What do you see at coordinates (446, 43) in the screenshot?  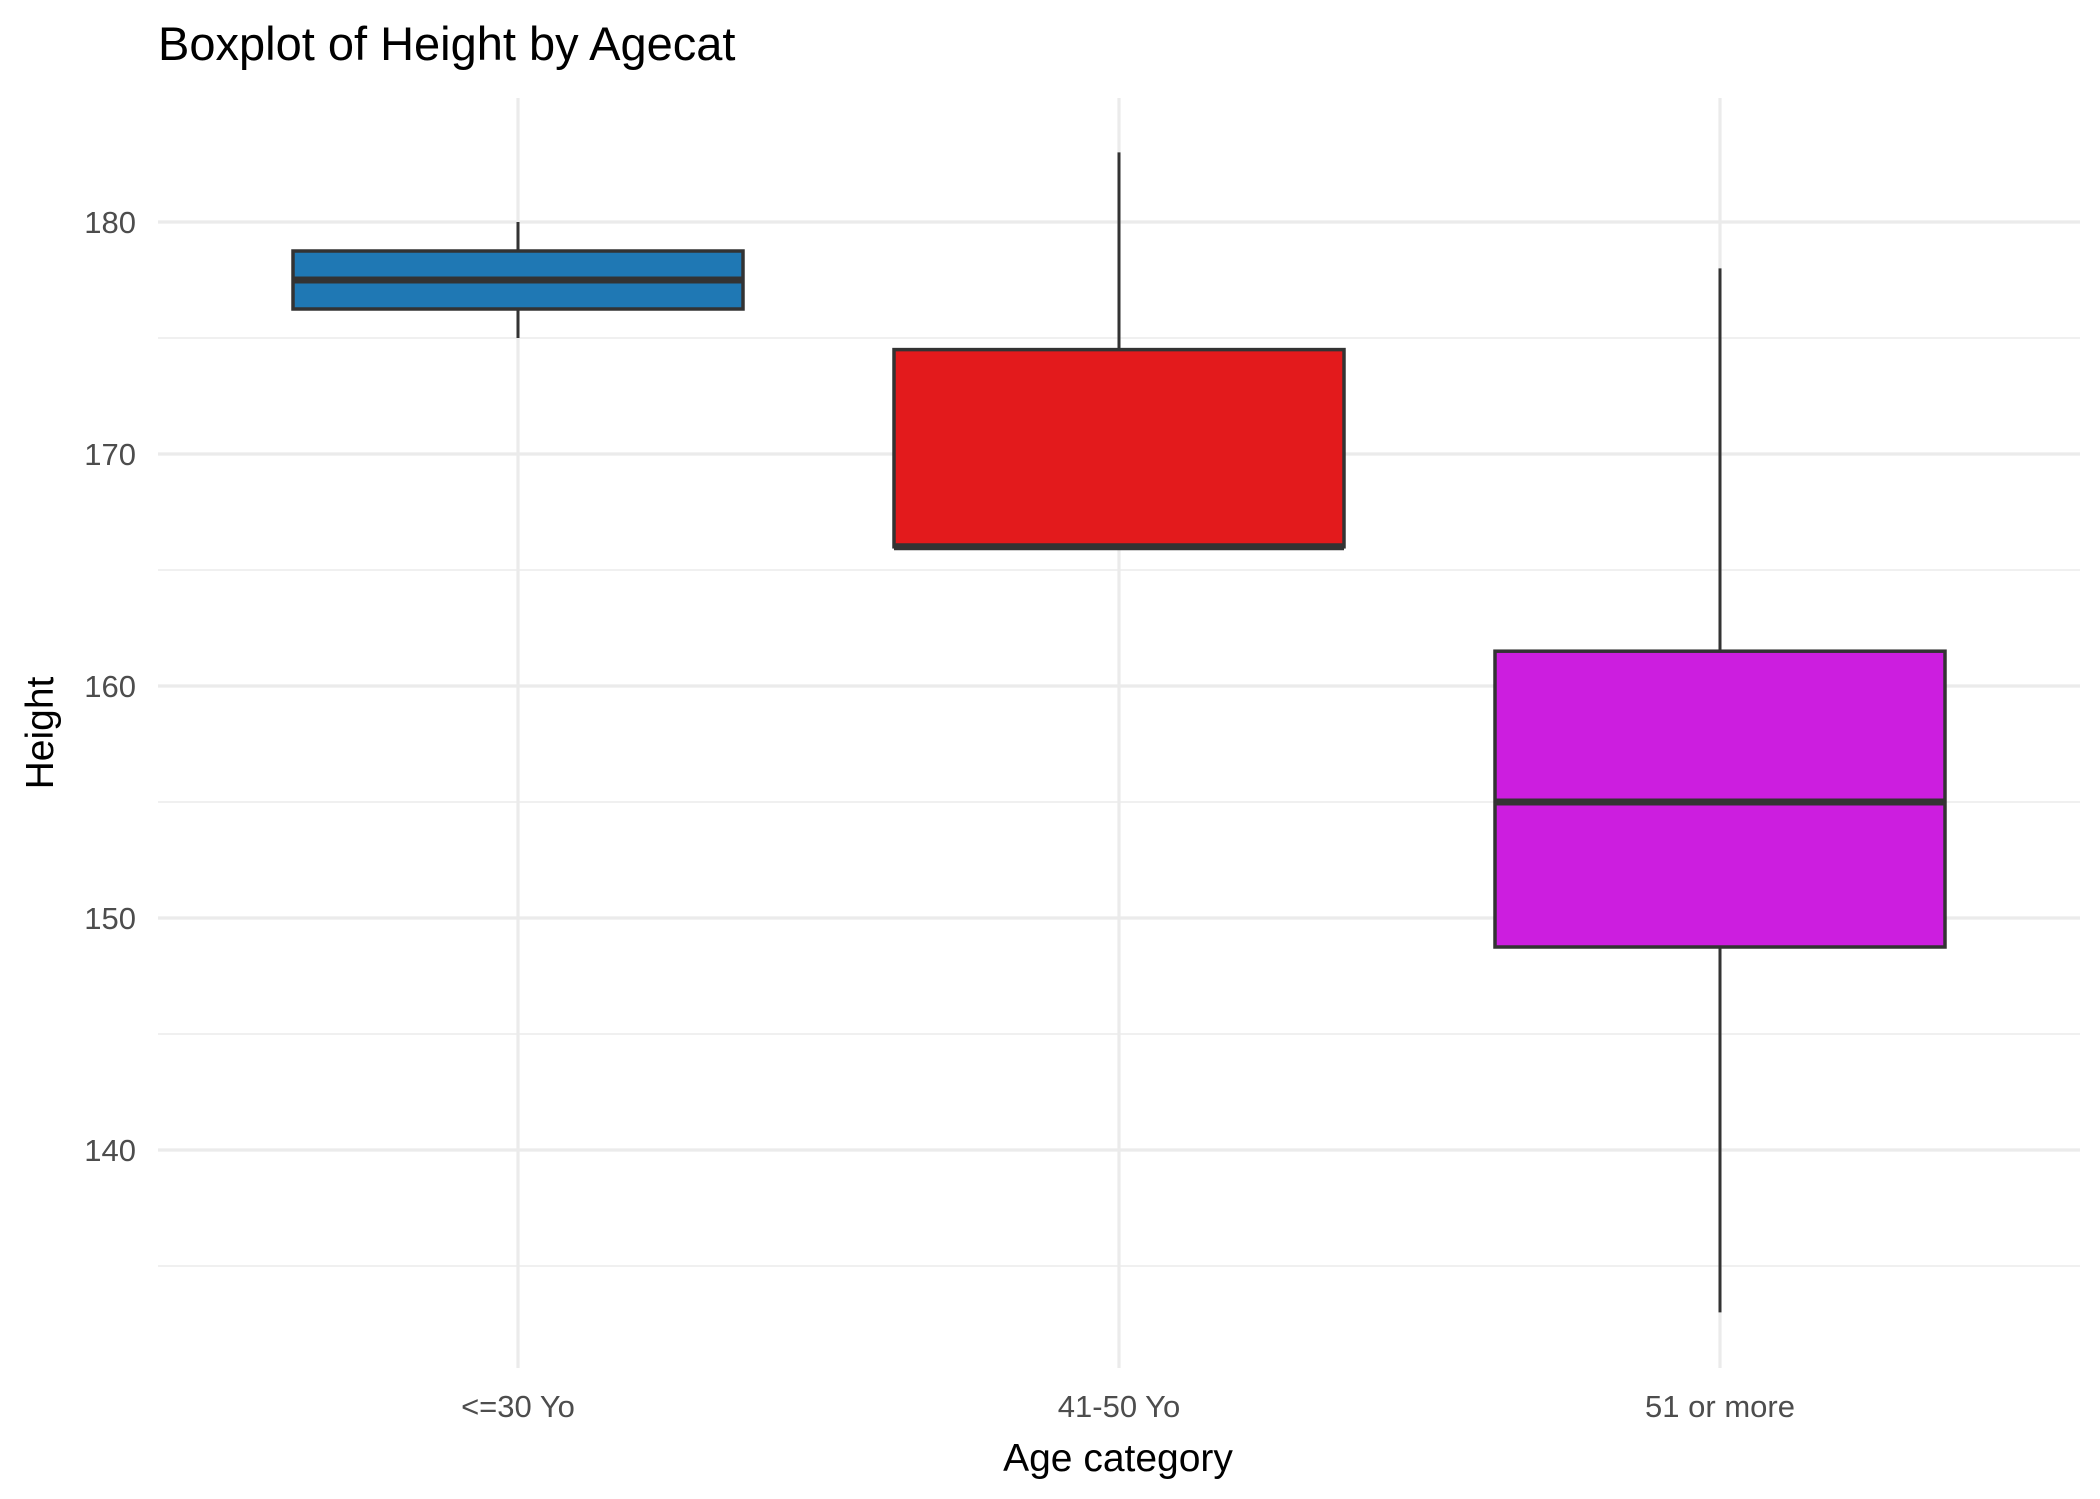 I see `chart-title: Boxplot of Height by Agecat` at bounding box center [446, 43].